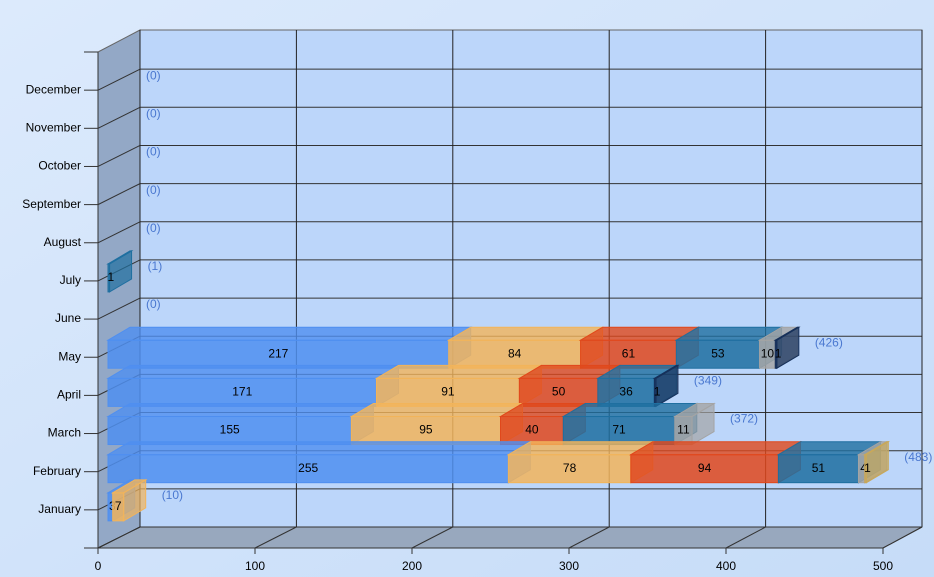 The height and width of the screenshot is (577, 934). I want to click on data-label: 95, so click(426, 430).